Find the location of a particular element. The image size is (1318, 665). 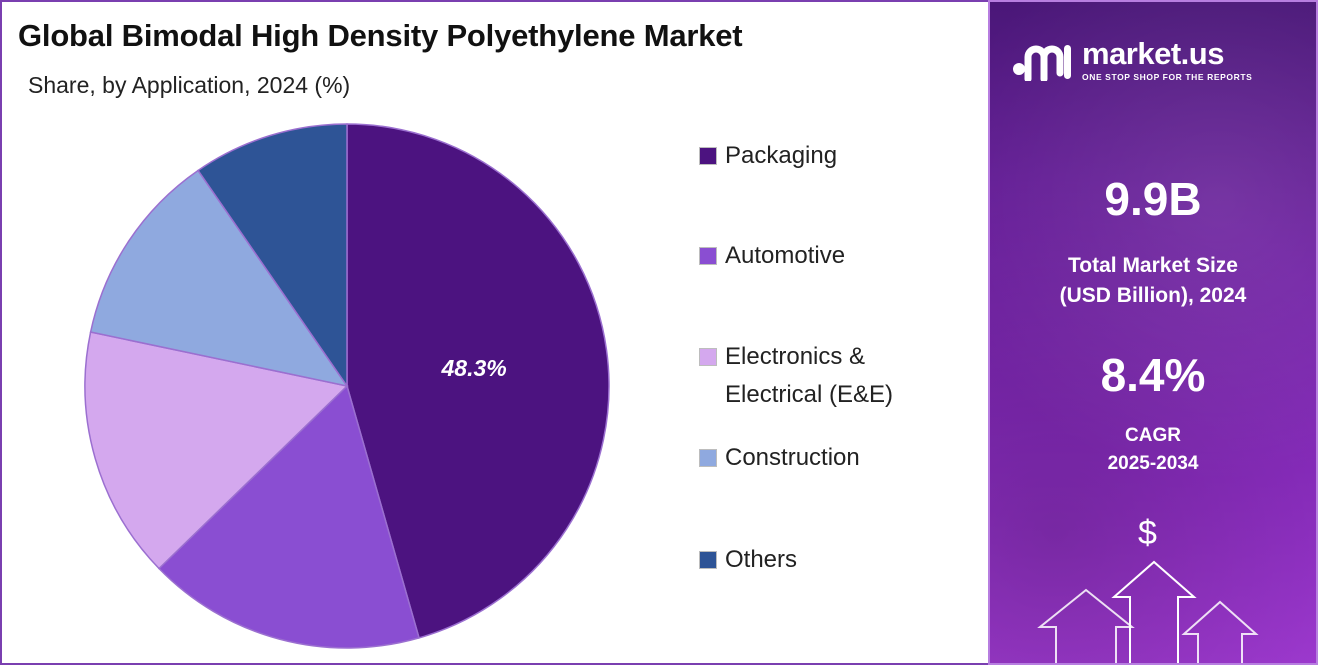

brand: market.us ONE STOP SHOP FOR THE REPORTS is located at coordinates (1131, 60).